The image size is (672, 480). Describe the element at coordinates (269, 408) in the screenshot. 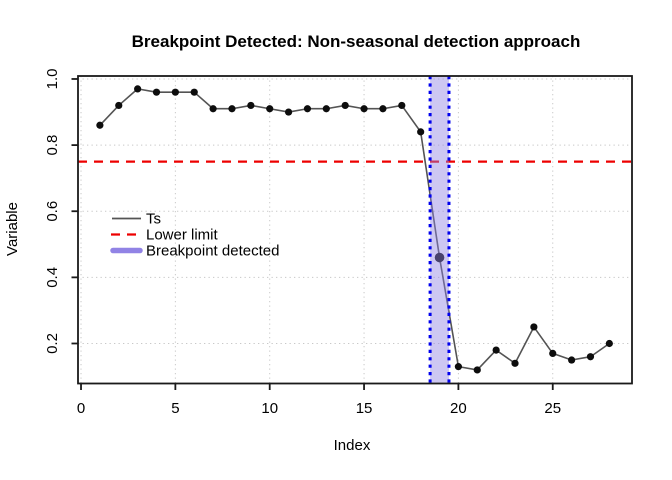

I see `x-tick-label: 10` at that location.